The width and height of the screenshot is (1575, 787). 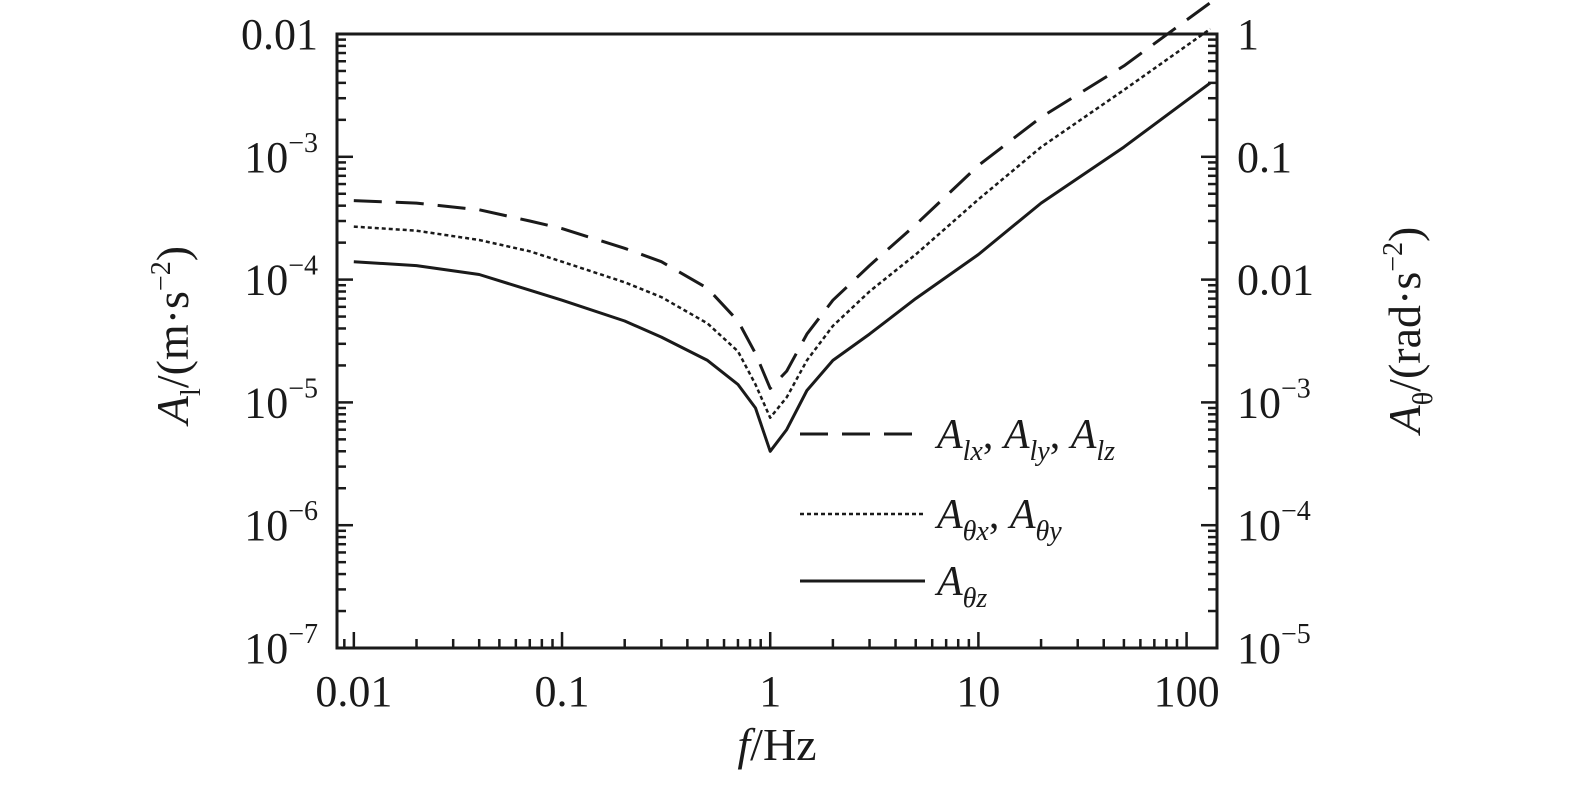 What do you see at coordinates (281, 646) in the screenshot?
I see `y-tick-label-left: 10⁻⁷` at bounding box center [281, 646].